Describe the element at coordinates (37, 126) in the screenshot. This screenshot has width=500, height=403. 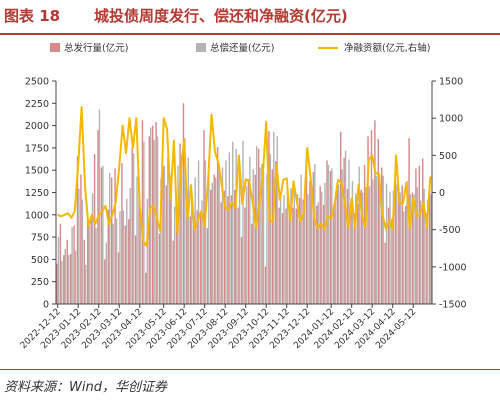
I see `left-tick-label: 2000` at that location.